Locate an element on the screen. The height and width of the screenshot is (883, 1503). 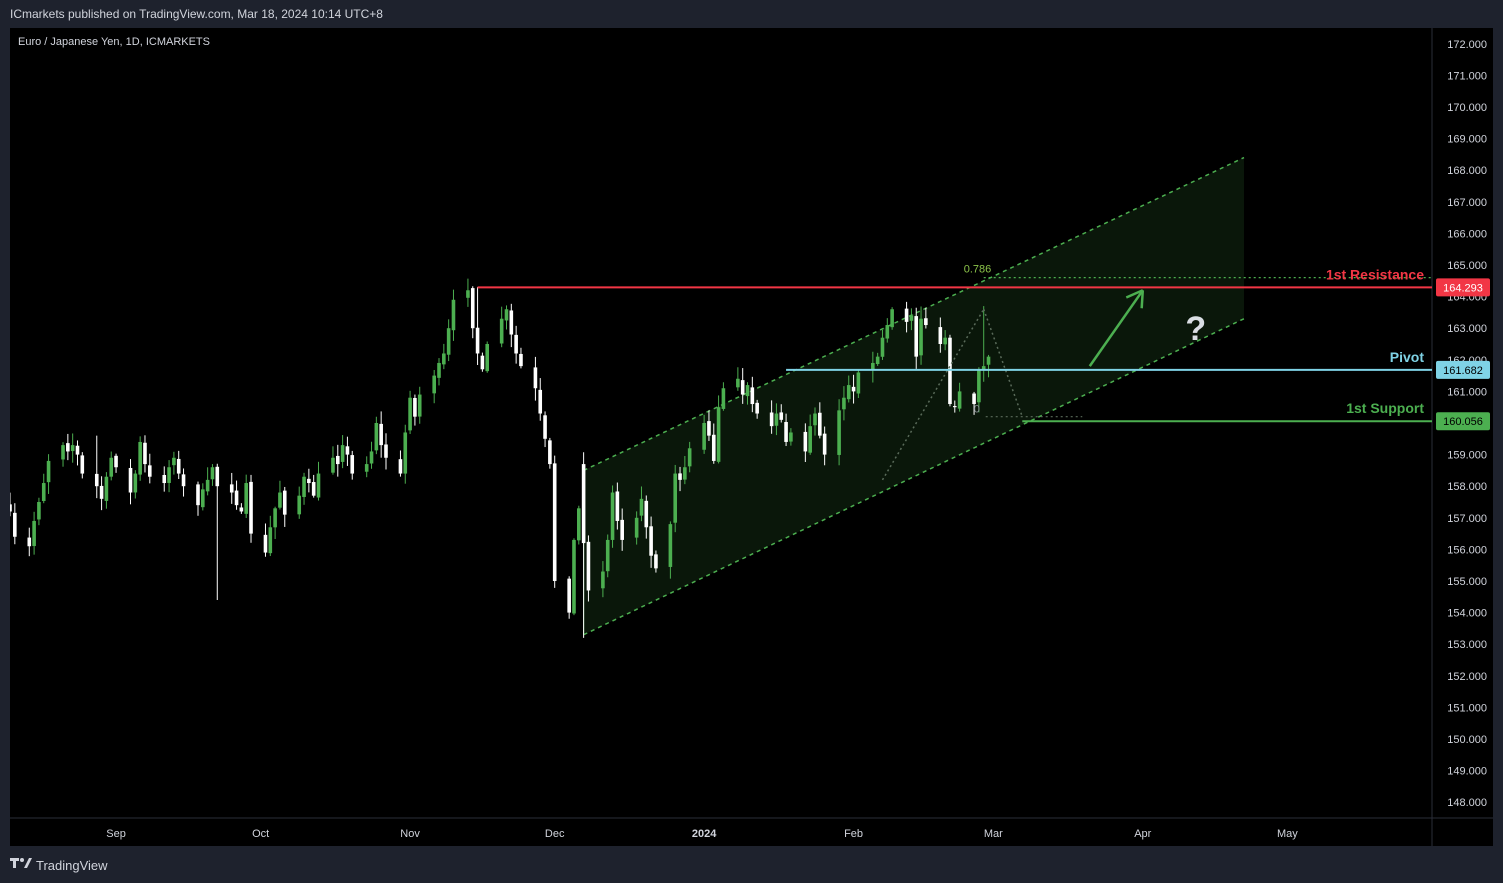
price-tick-label: 150.000 is located at coordinates (1467, 740).